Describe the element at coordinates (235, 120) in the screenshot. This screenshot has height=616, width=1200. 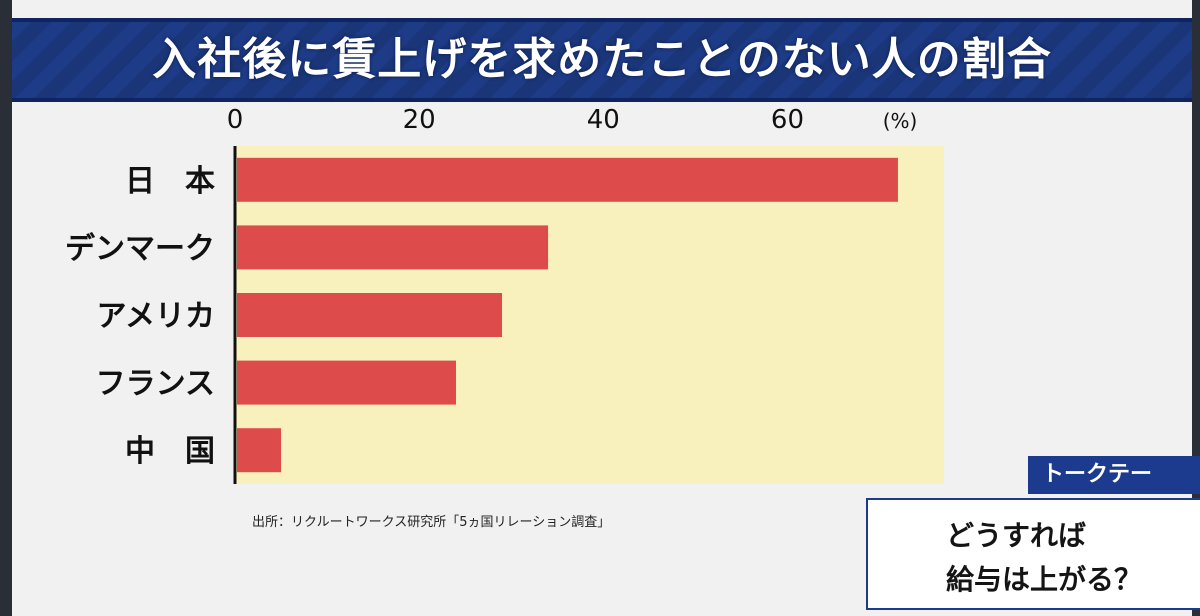
I see `x-tick-label: 0` at that location.